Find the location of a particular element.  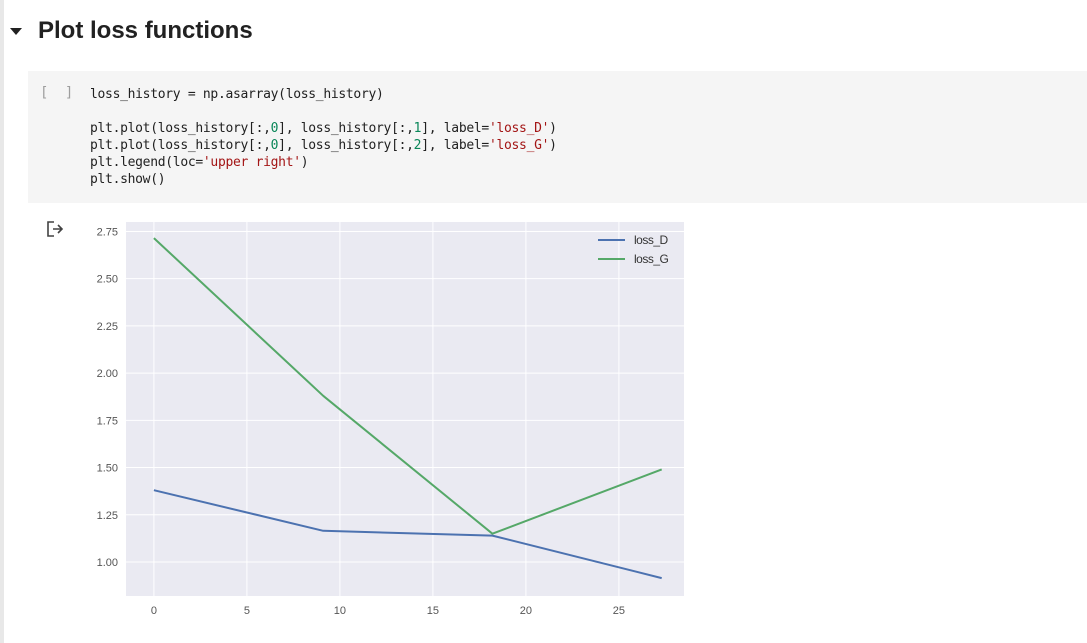

code-token: 'loss_G' is located at coordinates (519, 145).